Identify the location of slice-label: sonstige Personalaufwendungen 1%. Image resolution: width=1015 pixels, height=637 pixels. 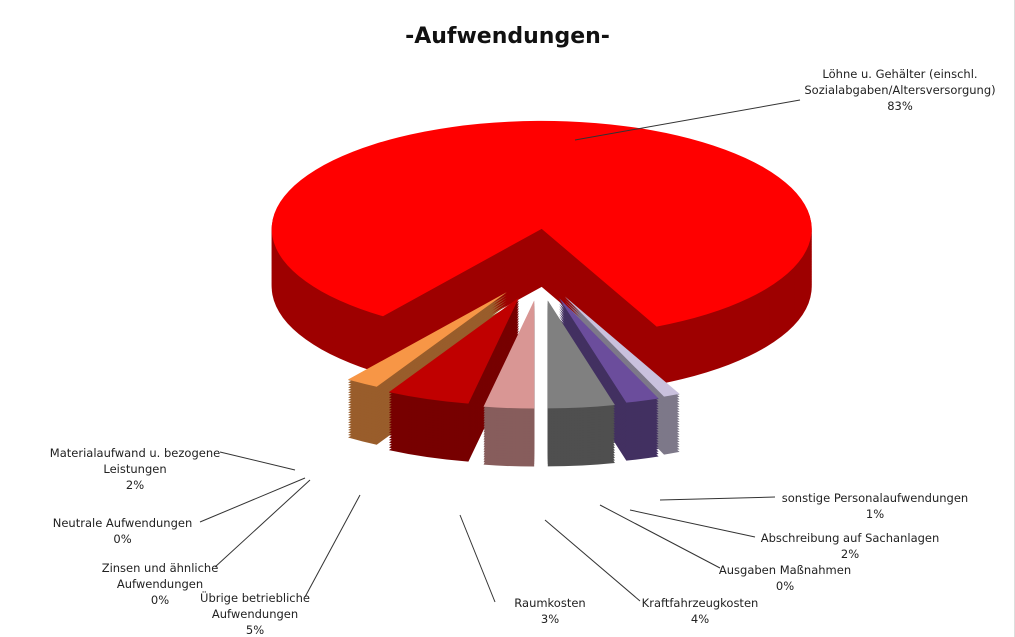
(875, 506).